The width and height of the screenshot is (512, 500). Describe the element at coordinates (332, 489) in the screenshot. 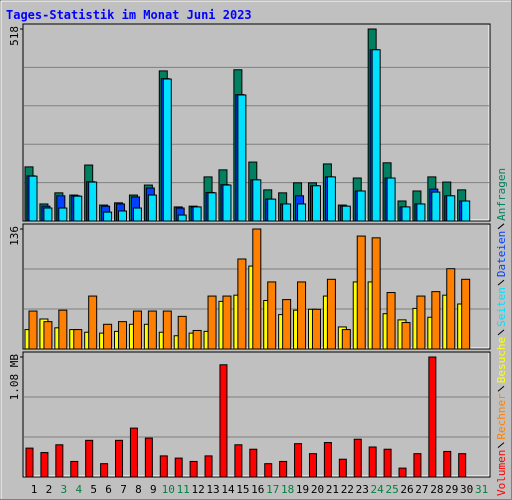

I see `x-tick-label: 21` at that location.